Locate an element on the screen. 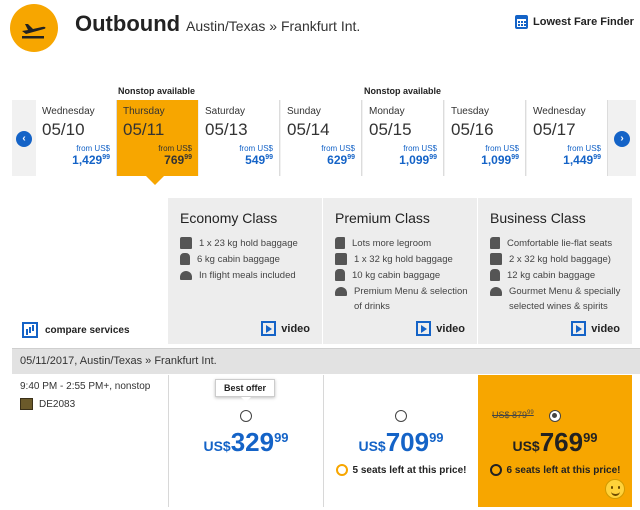  class-name: Premium Class is located at coordinates (382, 218).